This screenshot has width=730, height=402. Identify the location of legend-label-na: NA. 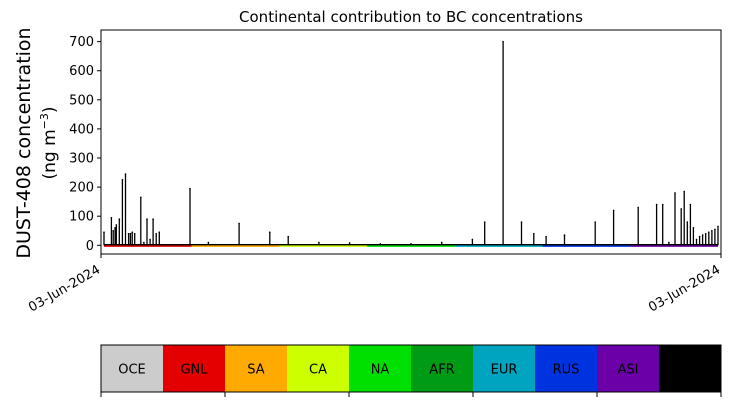
(380, 370).